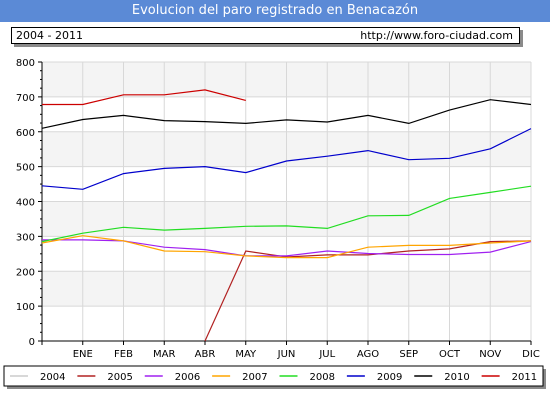 The height and width of the screenshot is (400, 550). What do you see at coordinates (322, 377) in the screenshot?
I see `legend-label-2008: 2008` at bounding box center [322, 377].